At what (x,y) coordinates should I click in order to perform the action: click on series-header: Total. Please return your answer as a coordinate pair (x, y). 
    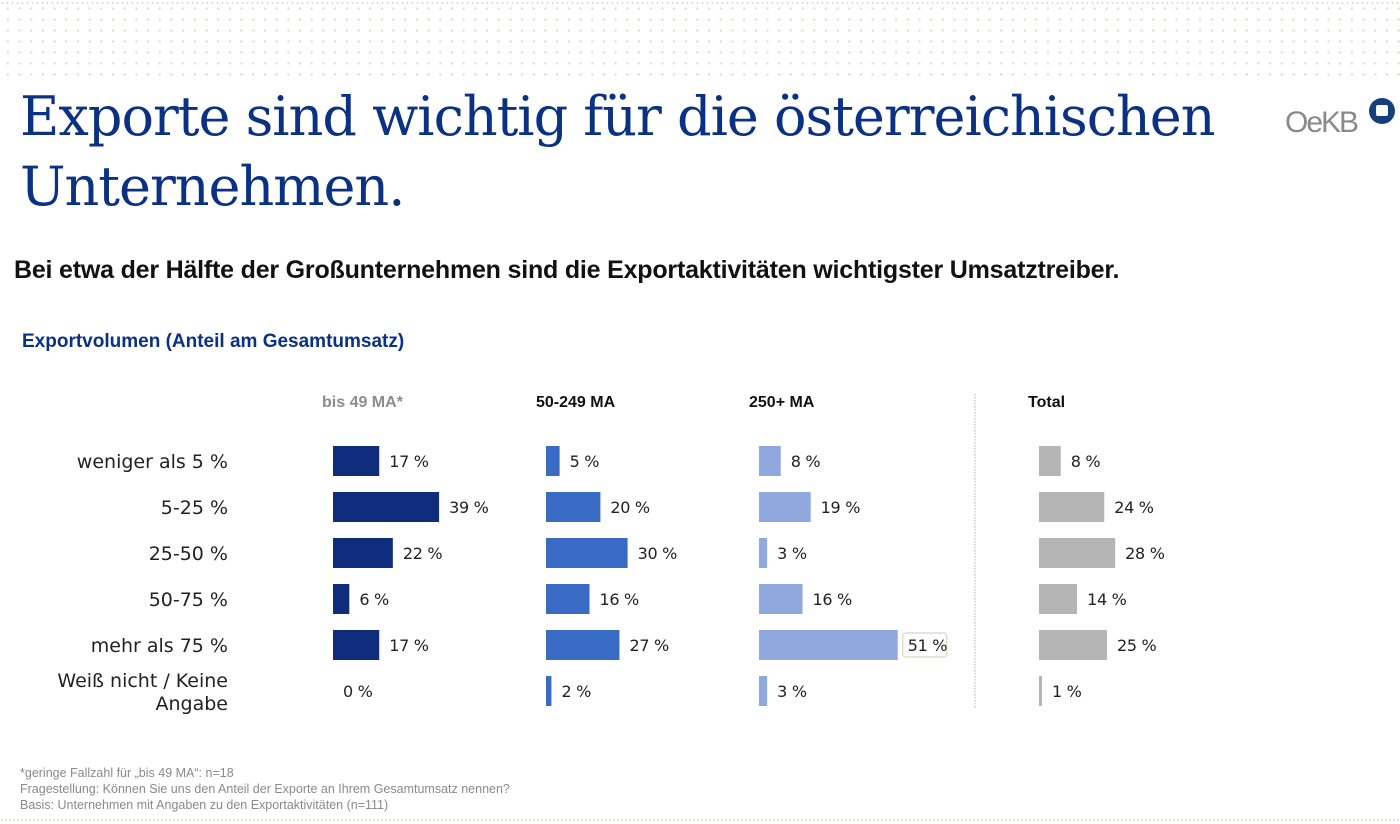
    Looking at the image, I should click on (1046, 402).